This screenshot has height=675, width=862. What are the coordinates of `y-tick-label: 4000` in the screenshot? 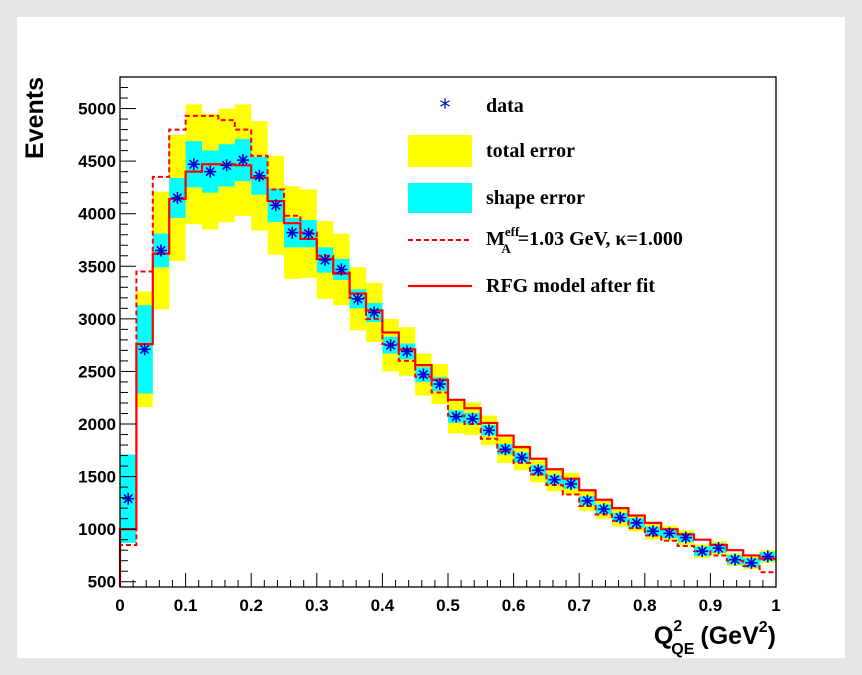 It's located at (97, 214).